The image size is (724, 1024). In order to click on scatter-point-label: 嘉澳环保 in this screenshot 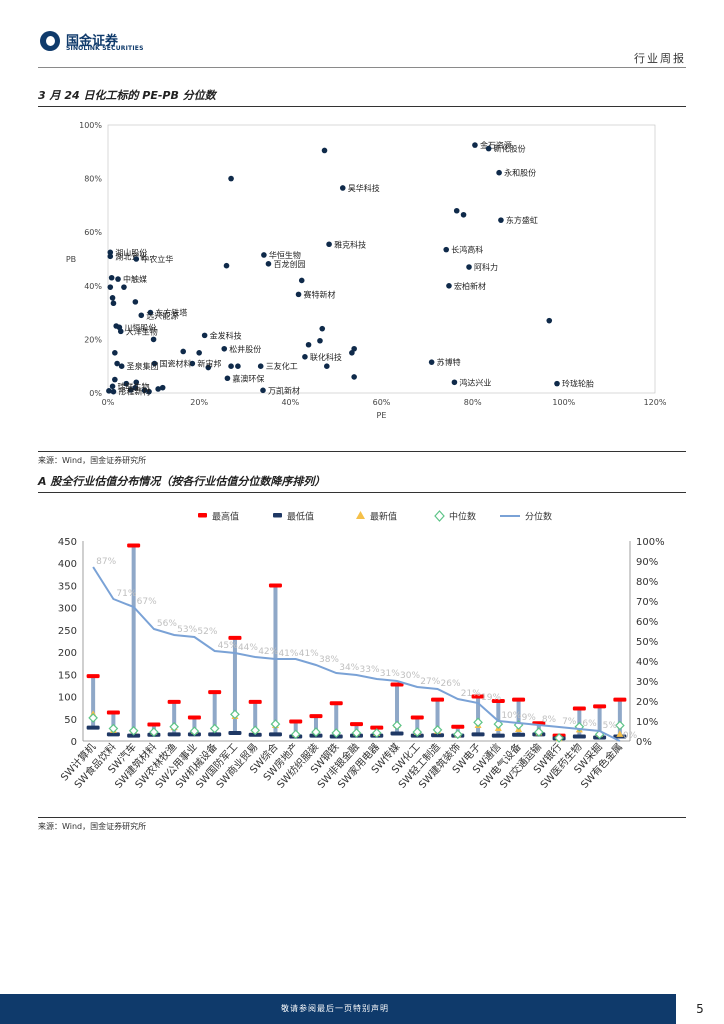, I will do `click(248, 378)`.